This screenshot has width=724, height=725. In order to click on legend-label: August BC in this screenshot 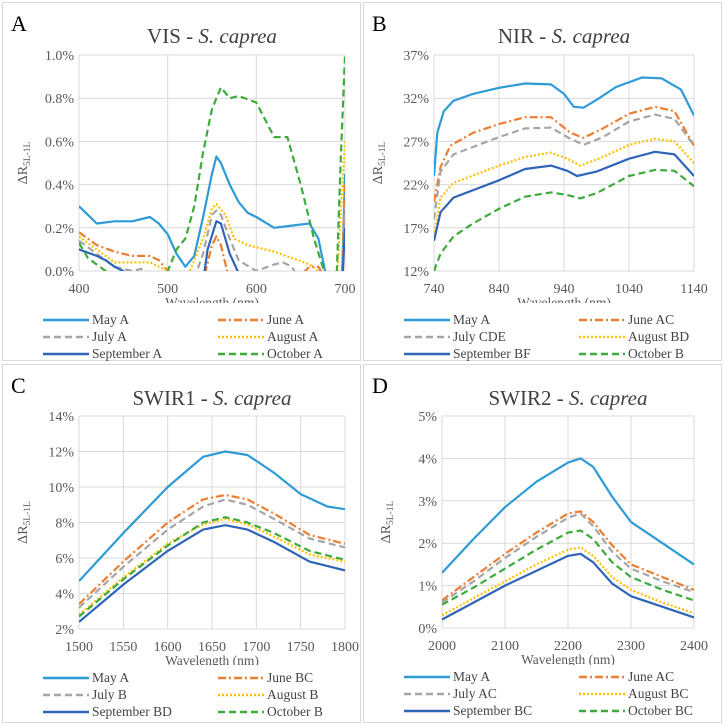, I will do `click(658, 693)`.